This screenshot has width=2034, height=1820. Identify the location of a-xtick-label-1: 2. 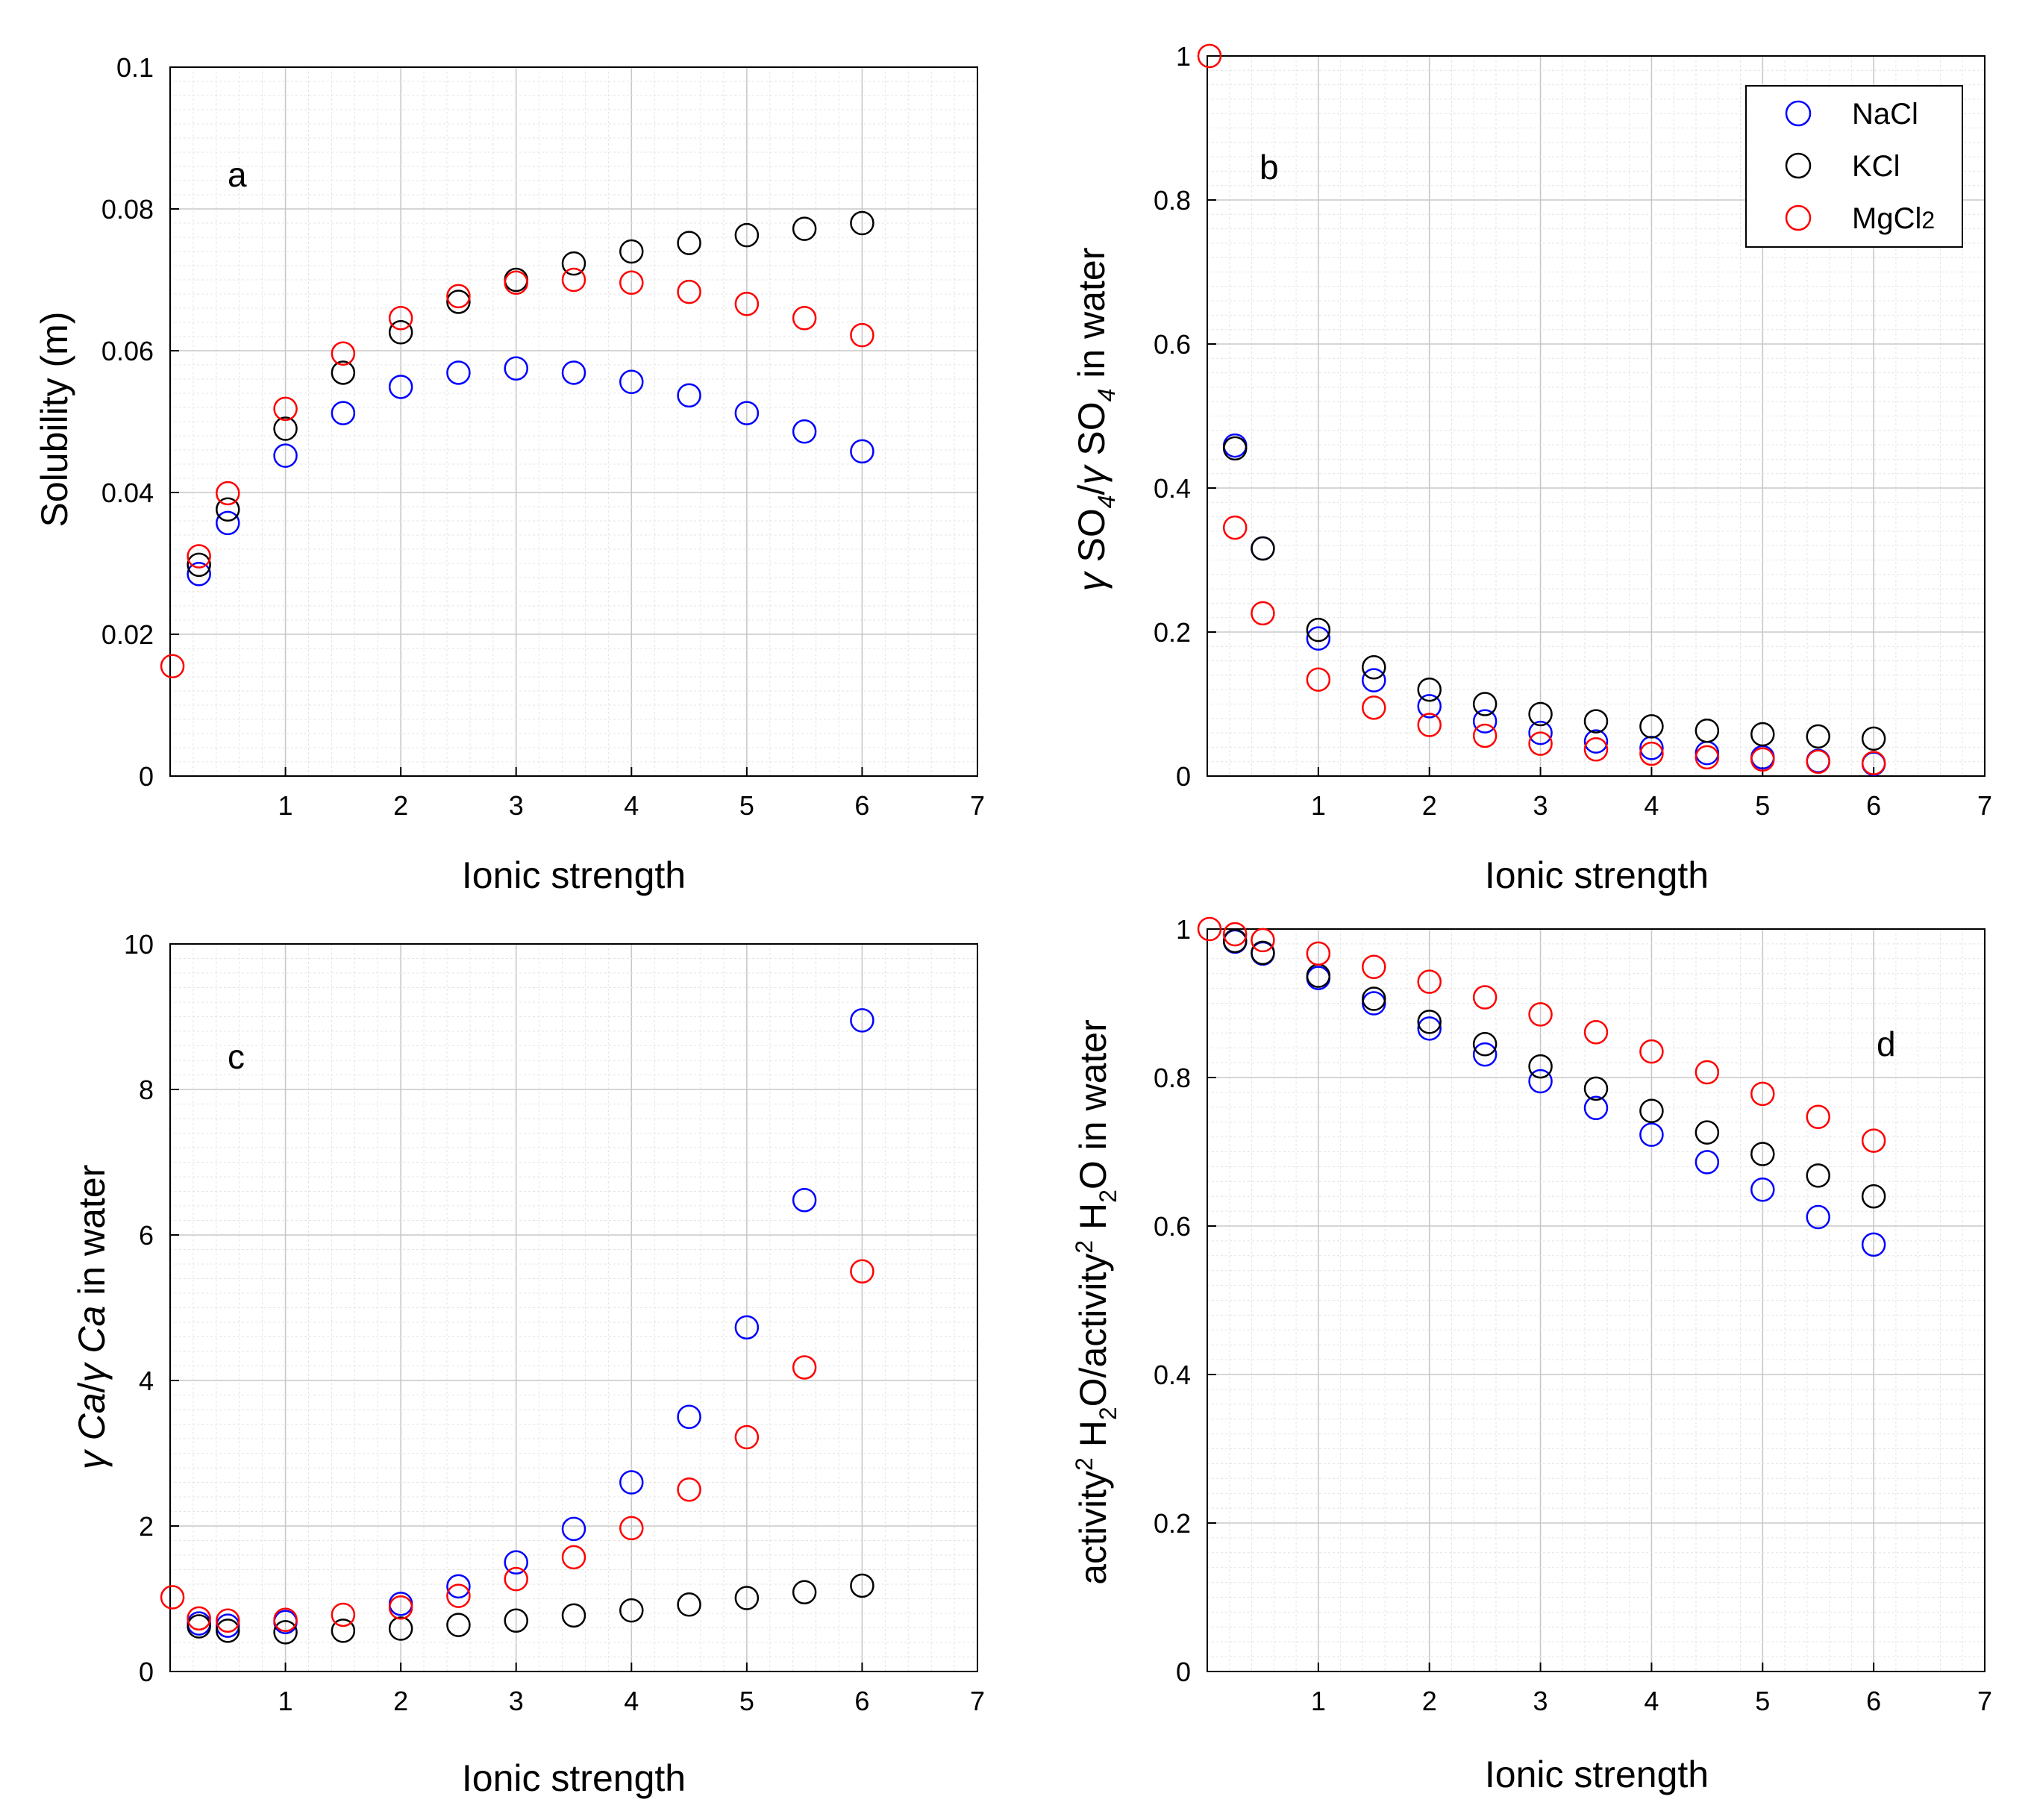
(400, 805).